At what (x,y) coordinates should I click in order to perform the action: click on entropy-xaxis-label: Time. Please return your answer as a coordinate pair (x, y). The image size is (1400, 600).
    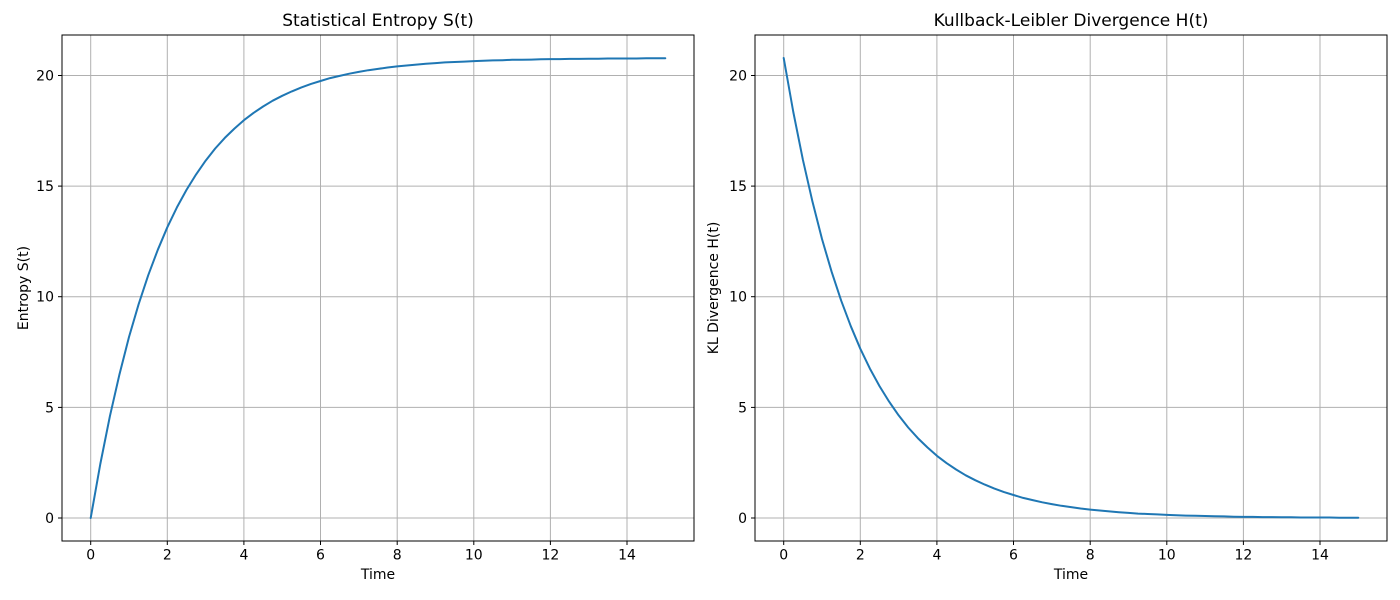
    Looking at the image, I should click on (378, 575).